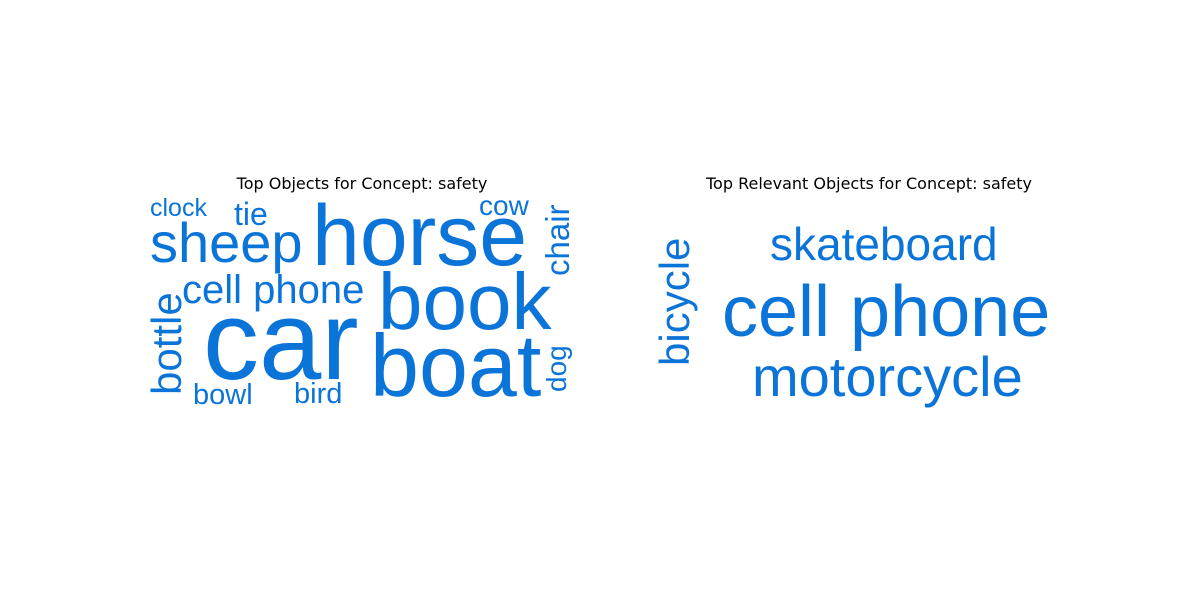  Describe the element at coordinates (674, 302) in the screenshot. I see `word-bicycle: bicycle` at that location.